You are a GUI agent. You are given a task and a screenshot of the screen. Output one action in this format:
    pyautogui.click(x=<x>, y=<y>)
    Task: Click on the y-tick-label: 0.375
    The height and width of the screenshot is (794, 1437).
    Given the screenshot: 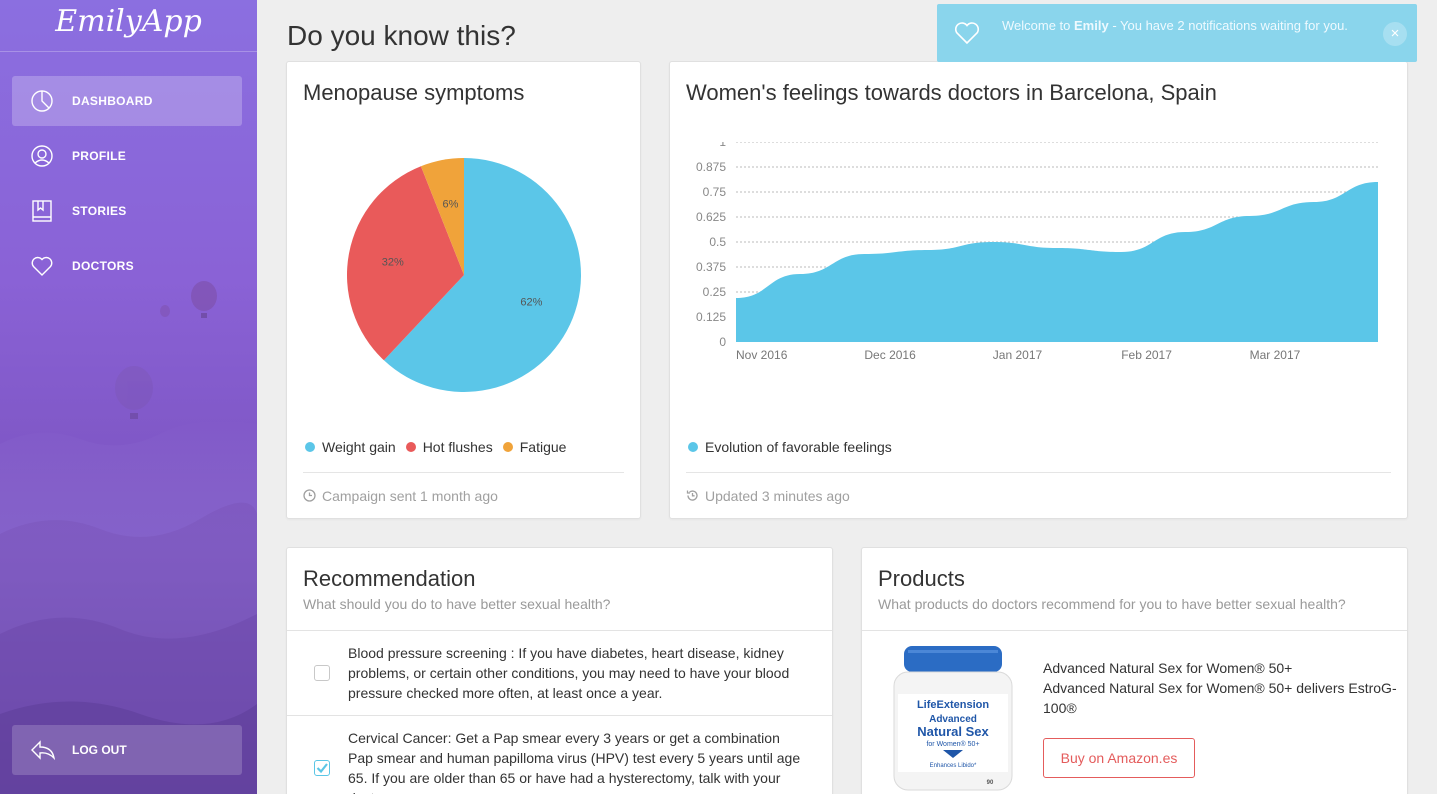 What is the action you would take?
    pyautogui.click(x=711, y=267)
    